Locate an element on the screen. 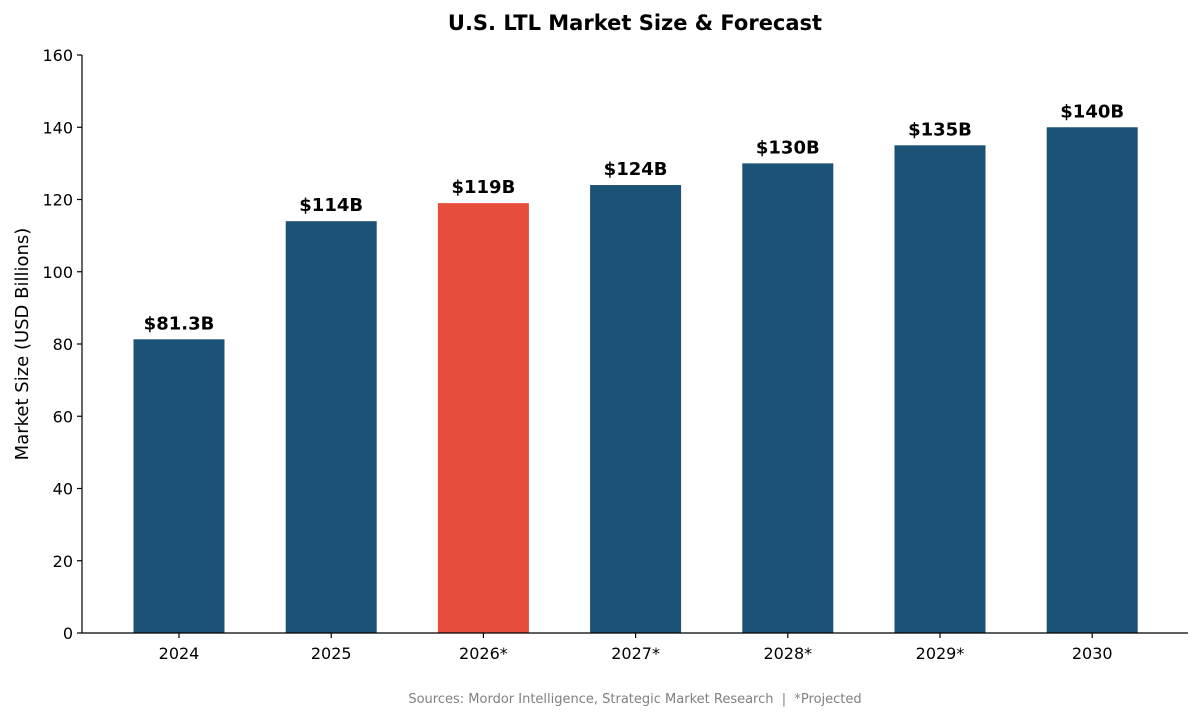 The image size is (1200, 722). data-label: $119B is located at coordinates (483, 187).